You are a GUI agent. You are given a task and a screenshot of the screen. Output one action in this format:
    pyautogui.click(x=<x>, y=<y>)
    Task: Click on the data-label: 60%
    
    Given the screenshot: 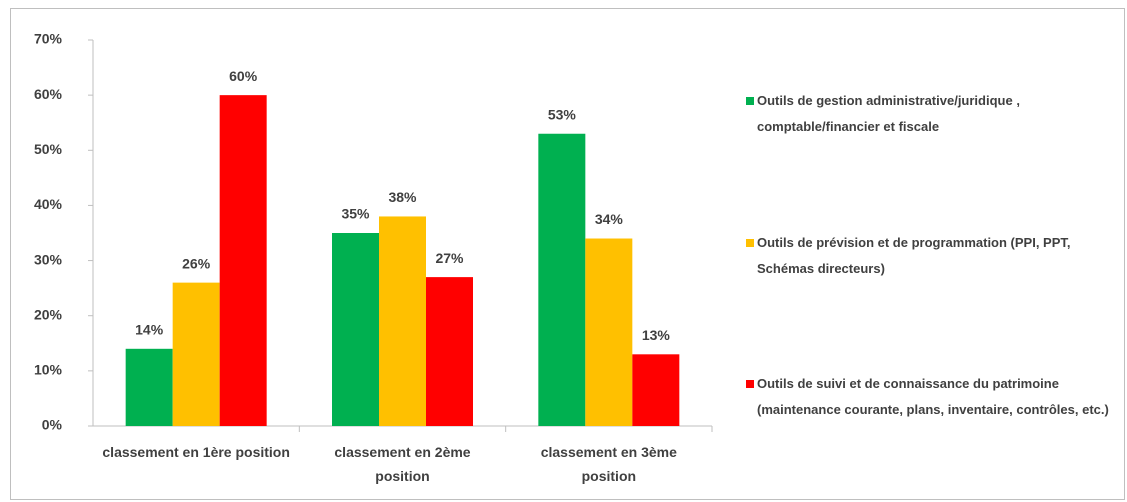 What is the action you would take?
    pyautogui.click(x=243, y=76)
    